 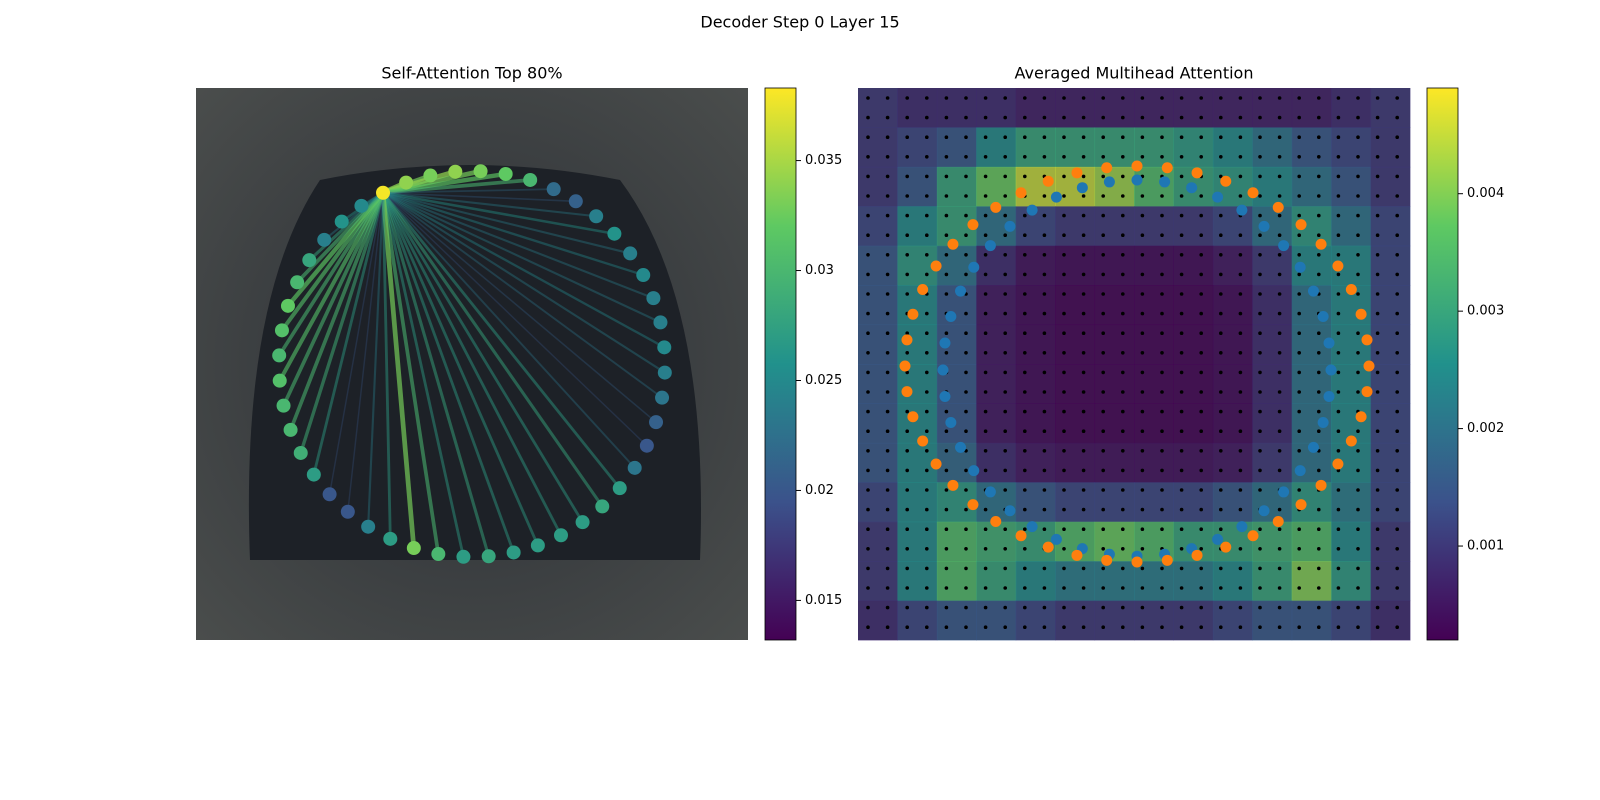 I want to click on panel-title: Self-Attention Top 80%, so click(x=471, y=73).